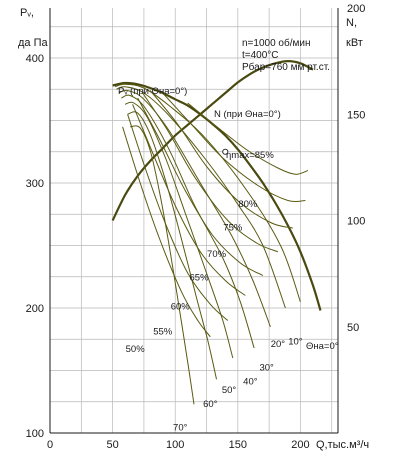 The width and height of the screenshot is (400, 459). What do you see at coordinates (136, 349) in the screenshot?
I see `efficiency-label: 50%` at bounding box center [136, 349].